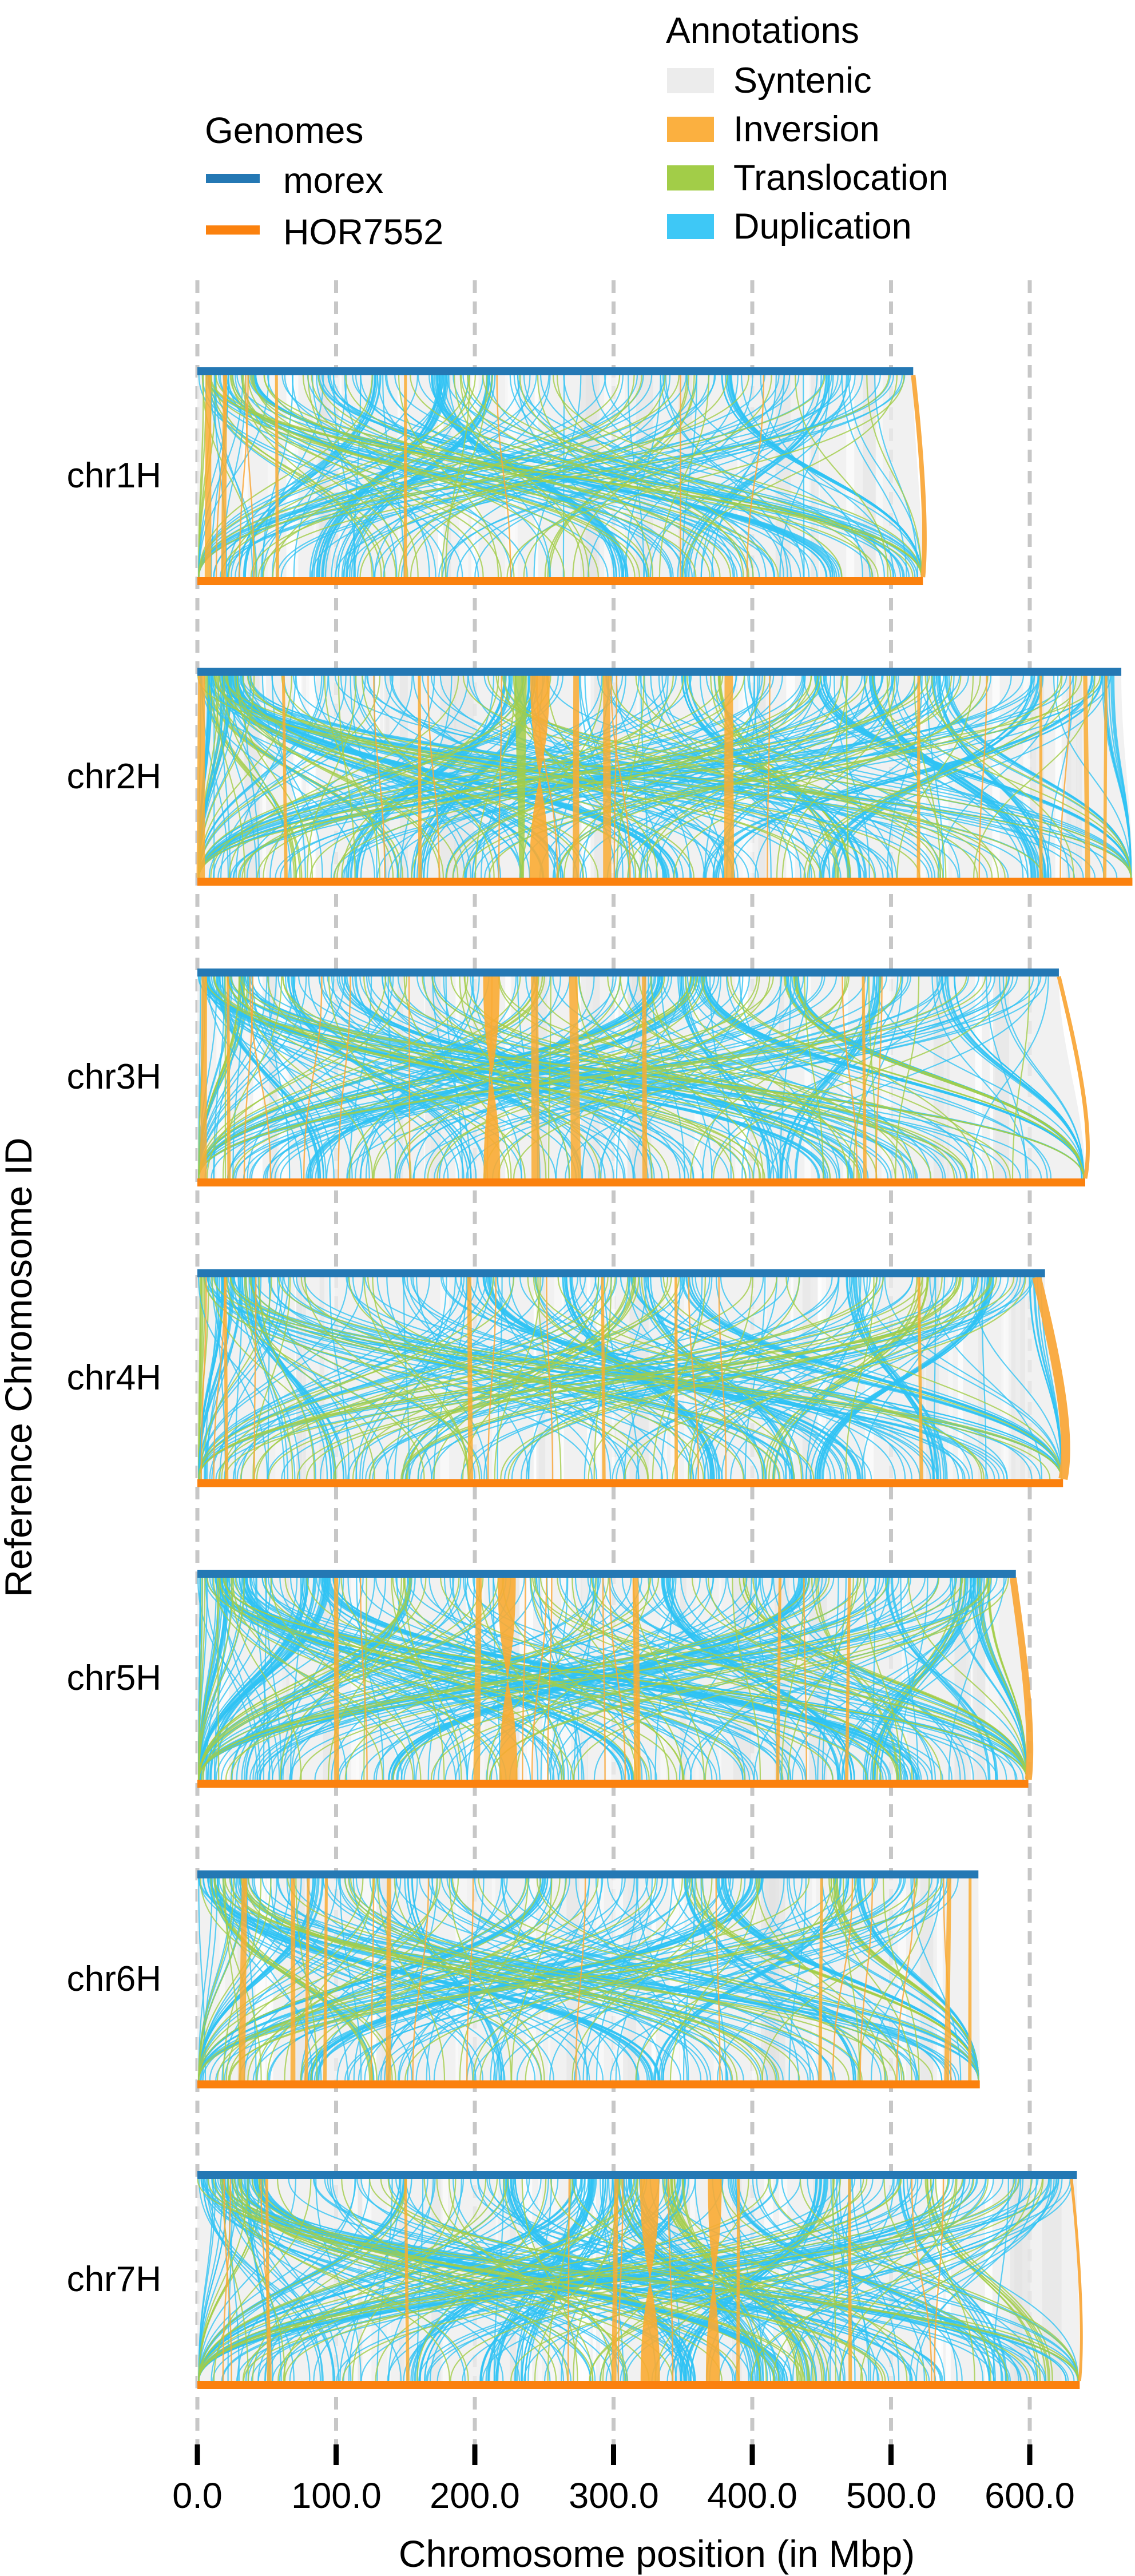 The image size is (1135, 2576). I want to click on legend-annotation-label: Inversion, so click(806, 129).